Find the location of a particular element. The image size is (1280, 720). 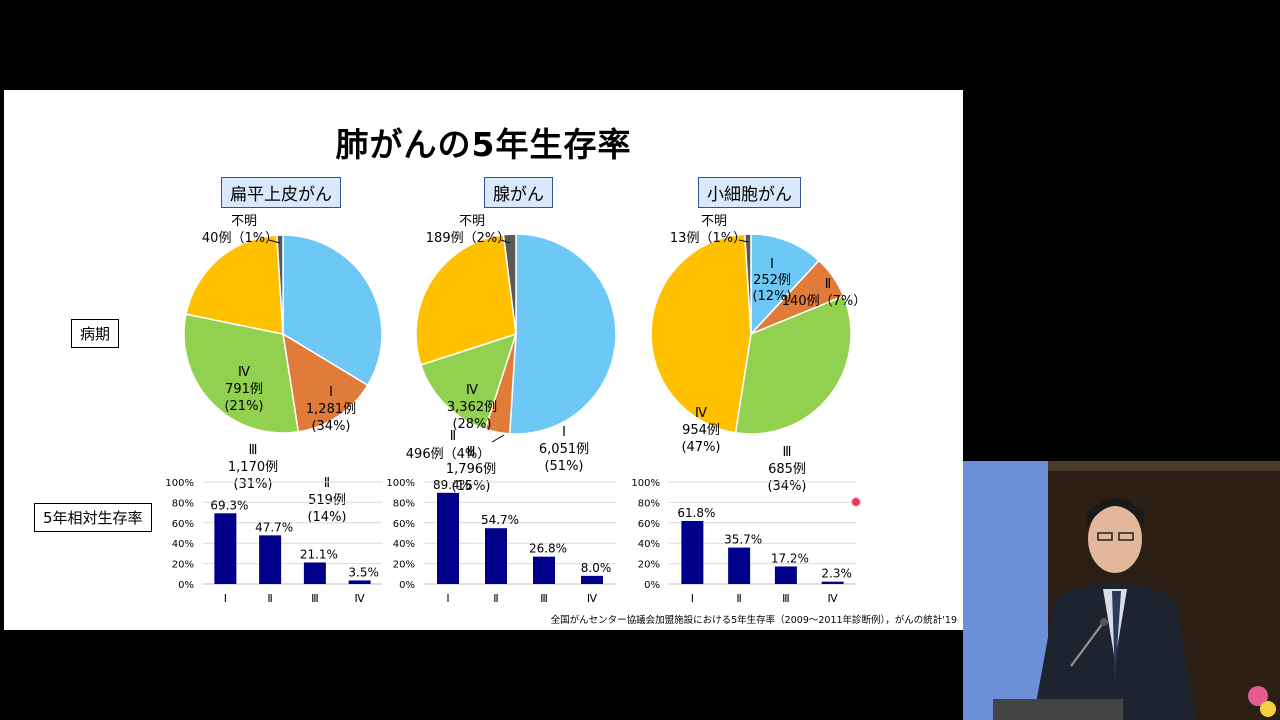

pie-label-count: 685例 is located at coordinates (787, 469).